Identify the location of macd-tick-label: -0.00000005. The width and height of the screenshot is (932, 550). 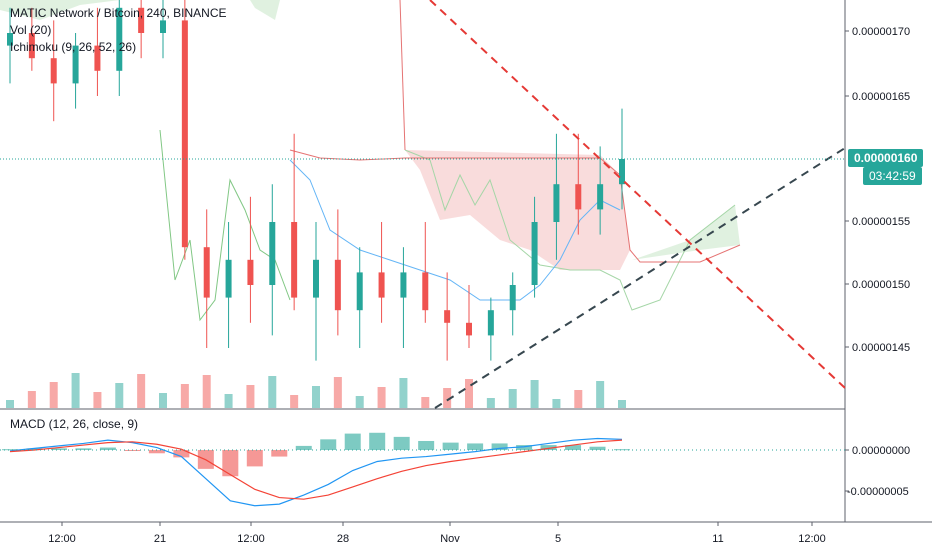
(878, 492).